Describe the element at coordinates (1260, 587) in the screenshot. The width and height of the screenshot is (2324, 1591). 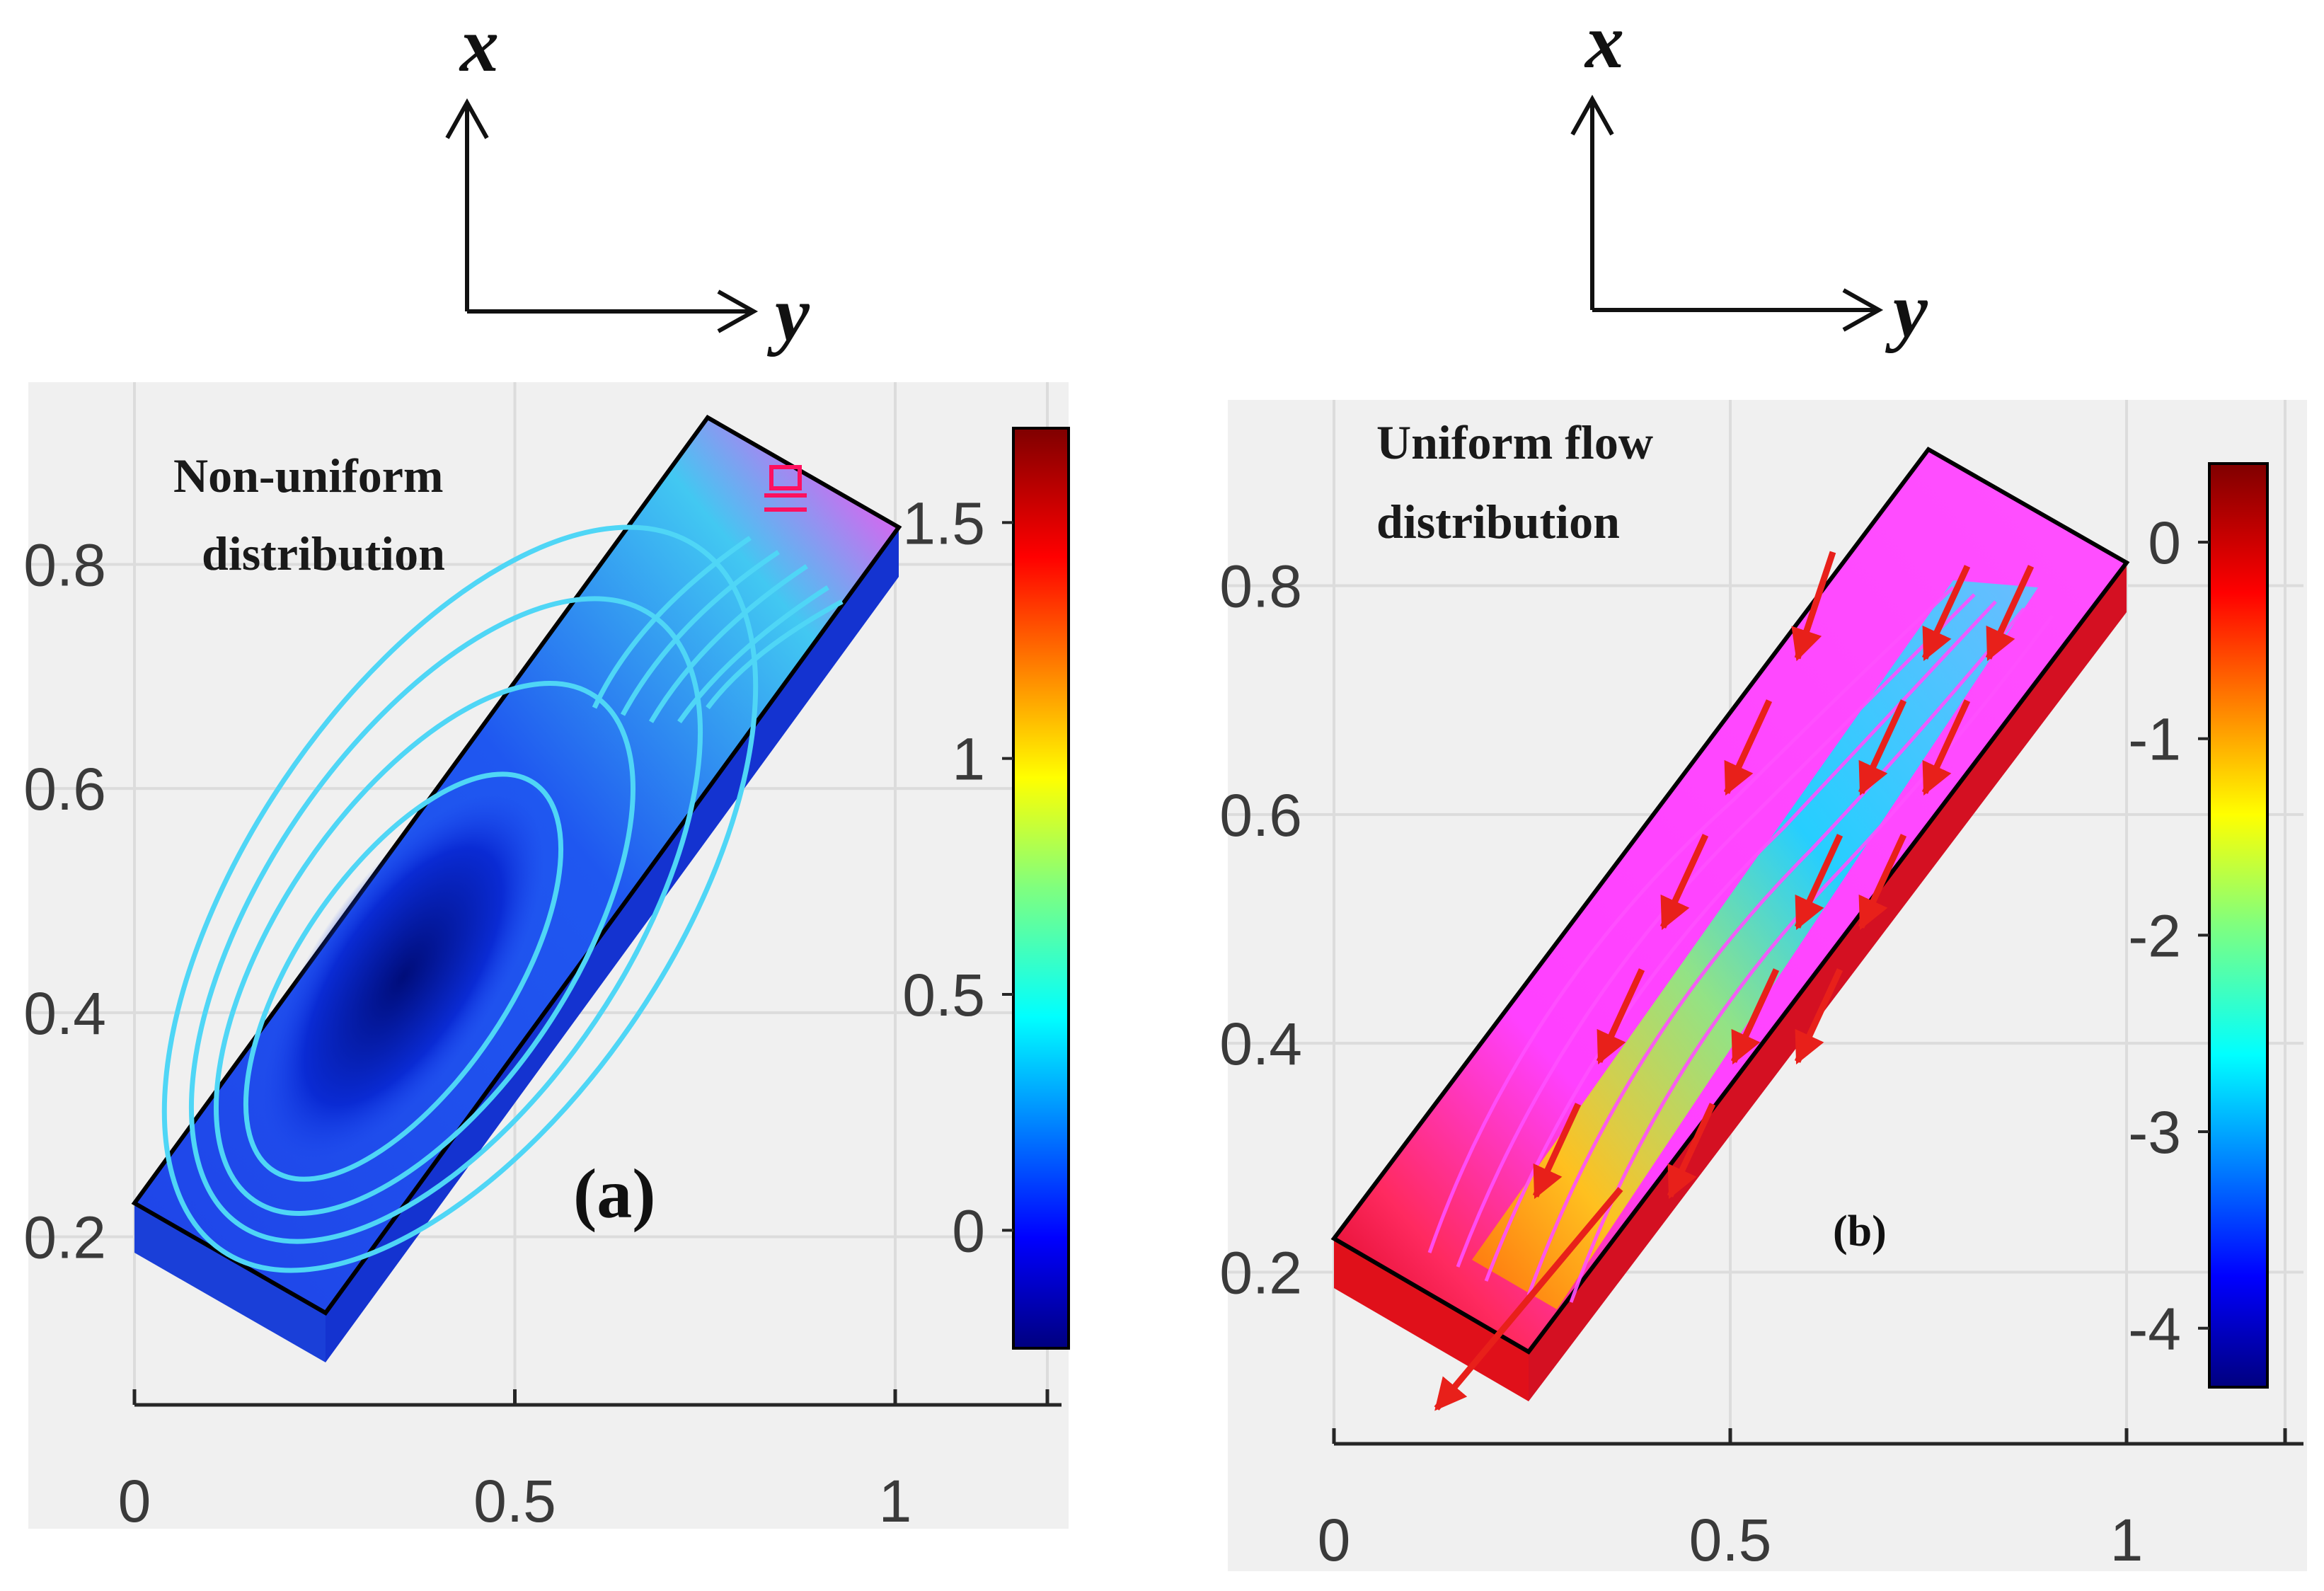
I see `y-tick-label-b: 0.8` at that location.